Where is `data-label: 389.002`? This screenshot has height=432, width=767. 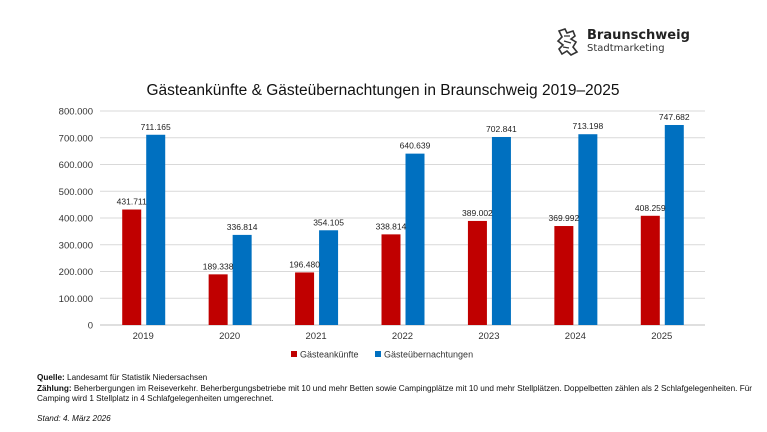
data-label: 389.002 is located at coordinates (477, 213).